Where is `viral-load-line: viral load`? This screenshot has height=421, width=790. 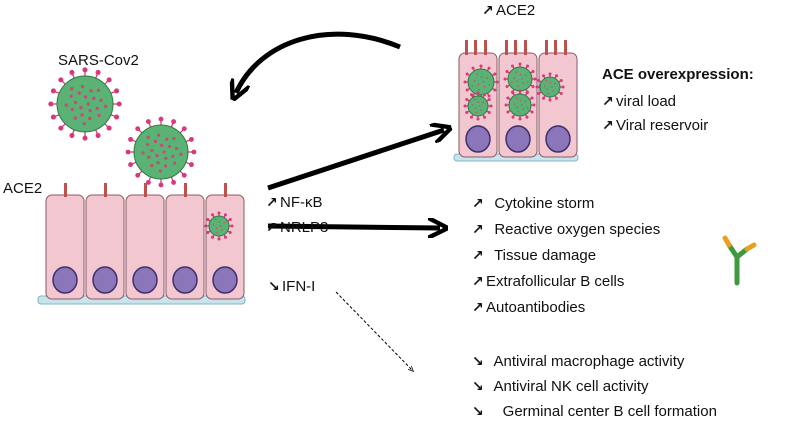
viral-load-line: viral load is located at coordinates (639, 101).